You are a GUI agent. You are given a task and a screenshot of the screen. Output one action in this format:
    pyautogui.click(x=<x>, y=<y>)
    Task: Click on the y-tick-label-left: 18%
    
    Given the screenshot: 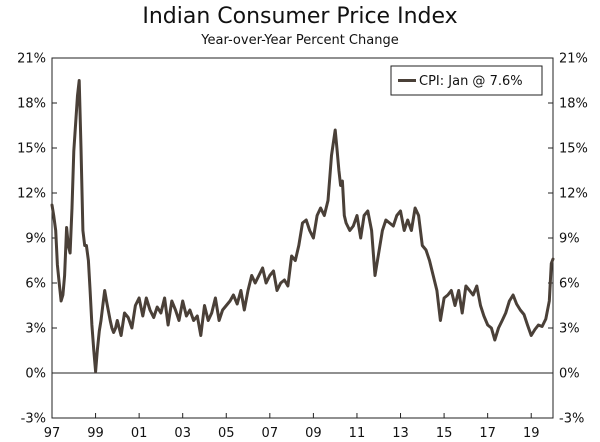 What is the action you would take?
    pyautogui.click(x=31, y=104)
    